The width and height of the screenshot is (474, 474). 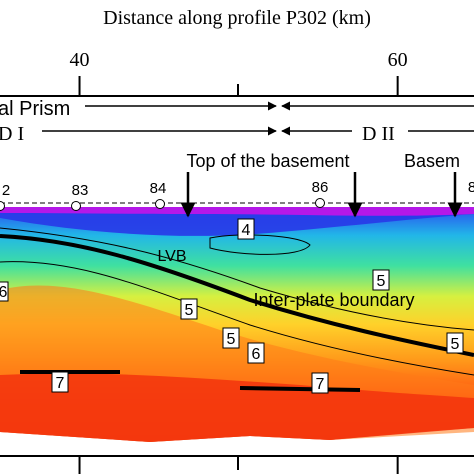 I want to click on station-label: 2, so click(x=6, y=190).